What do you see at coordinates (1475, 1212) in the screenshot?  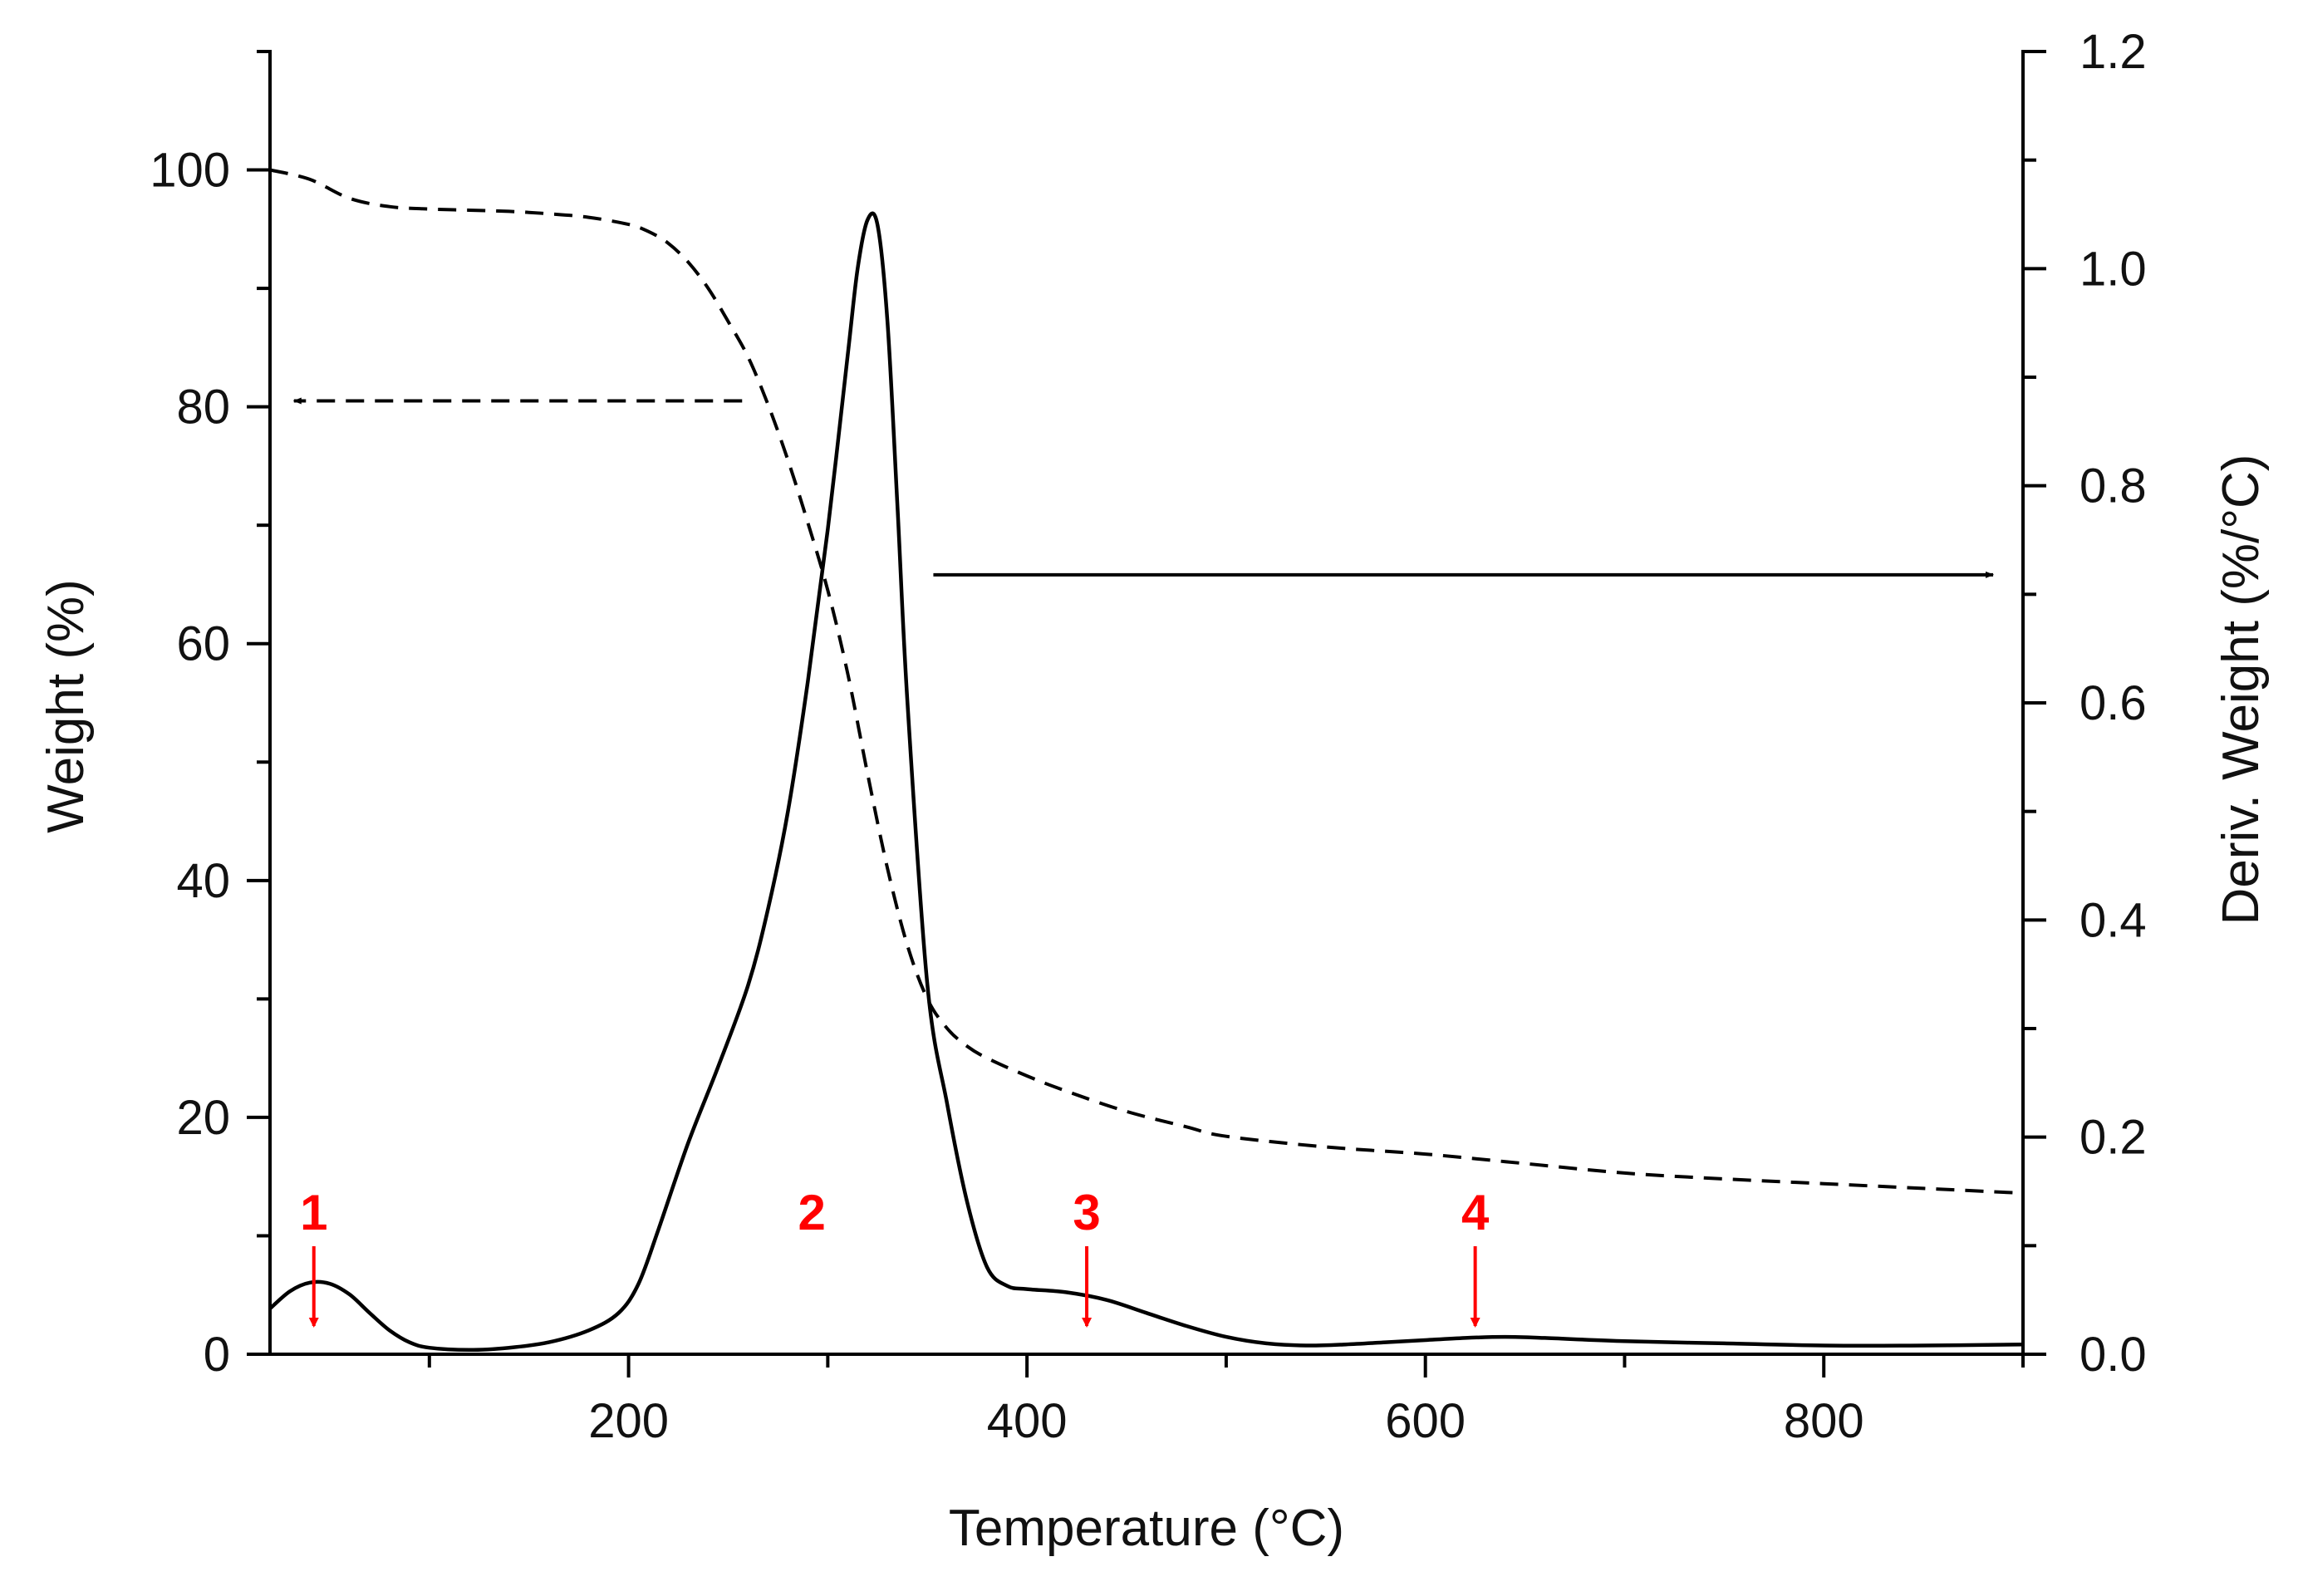 I see `peak-label-4: 4` at bounding box center [1475, 1212].